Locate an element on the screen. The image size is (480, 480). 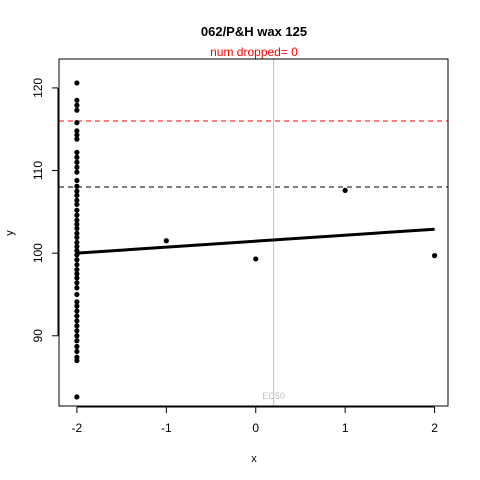
fit-line is located at coordinates (255, 241).